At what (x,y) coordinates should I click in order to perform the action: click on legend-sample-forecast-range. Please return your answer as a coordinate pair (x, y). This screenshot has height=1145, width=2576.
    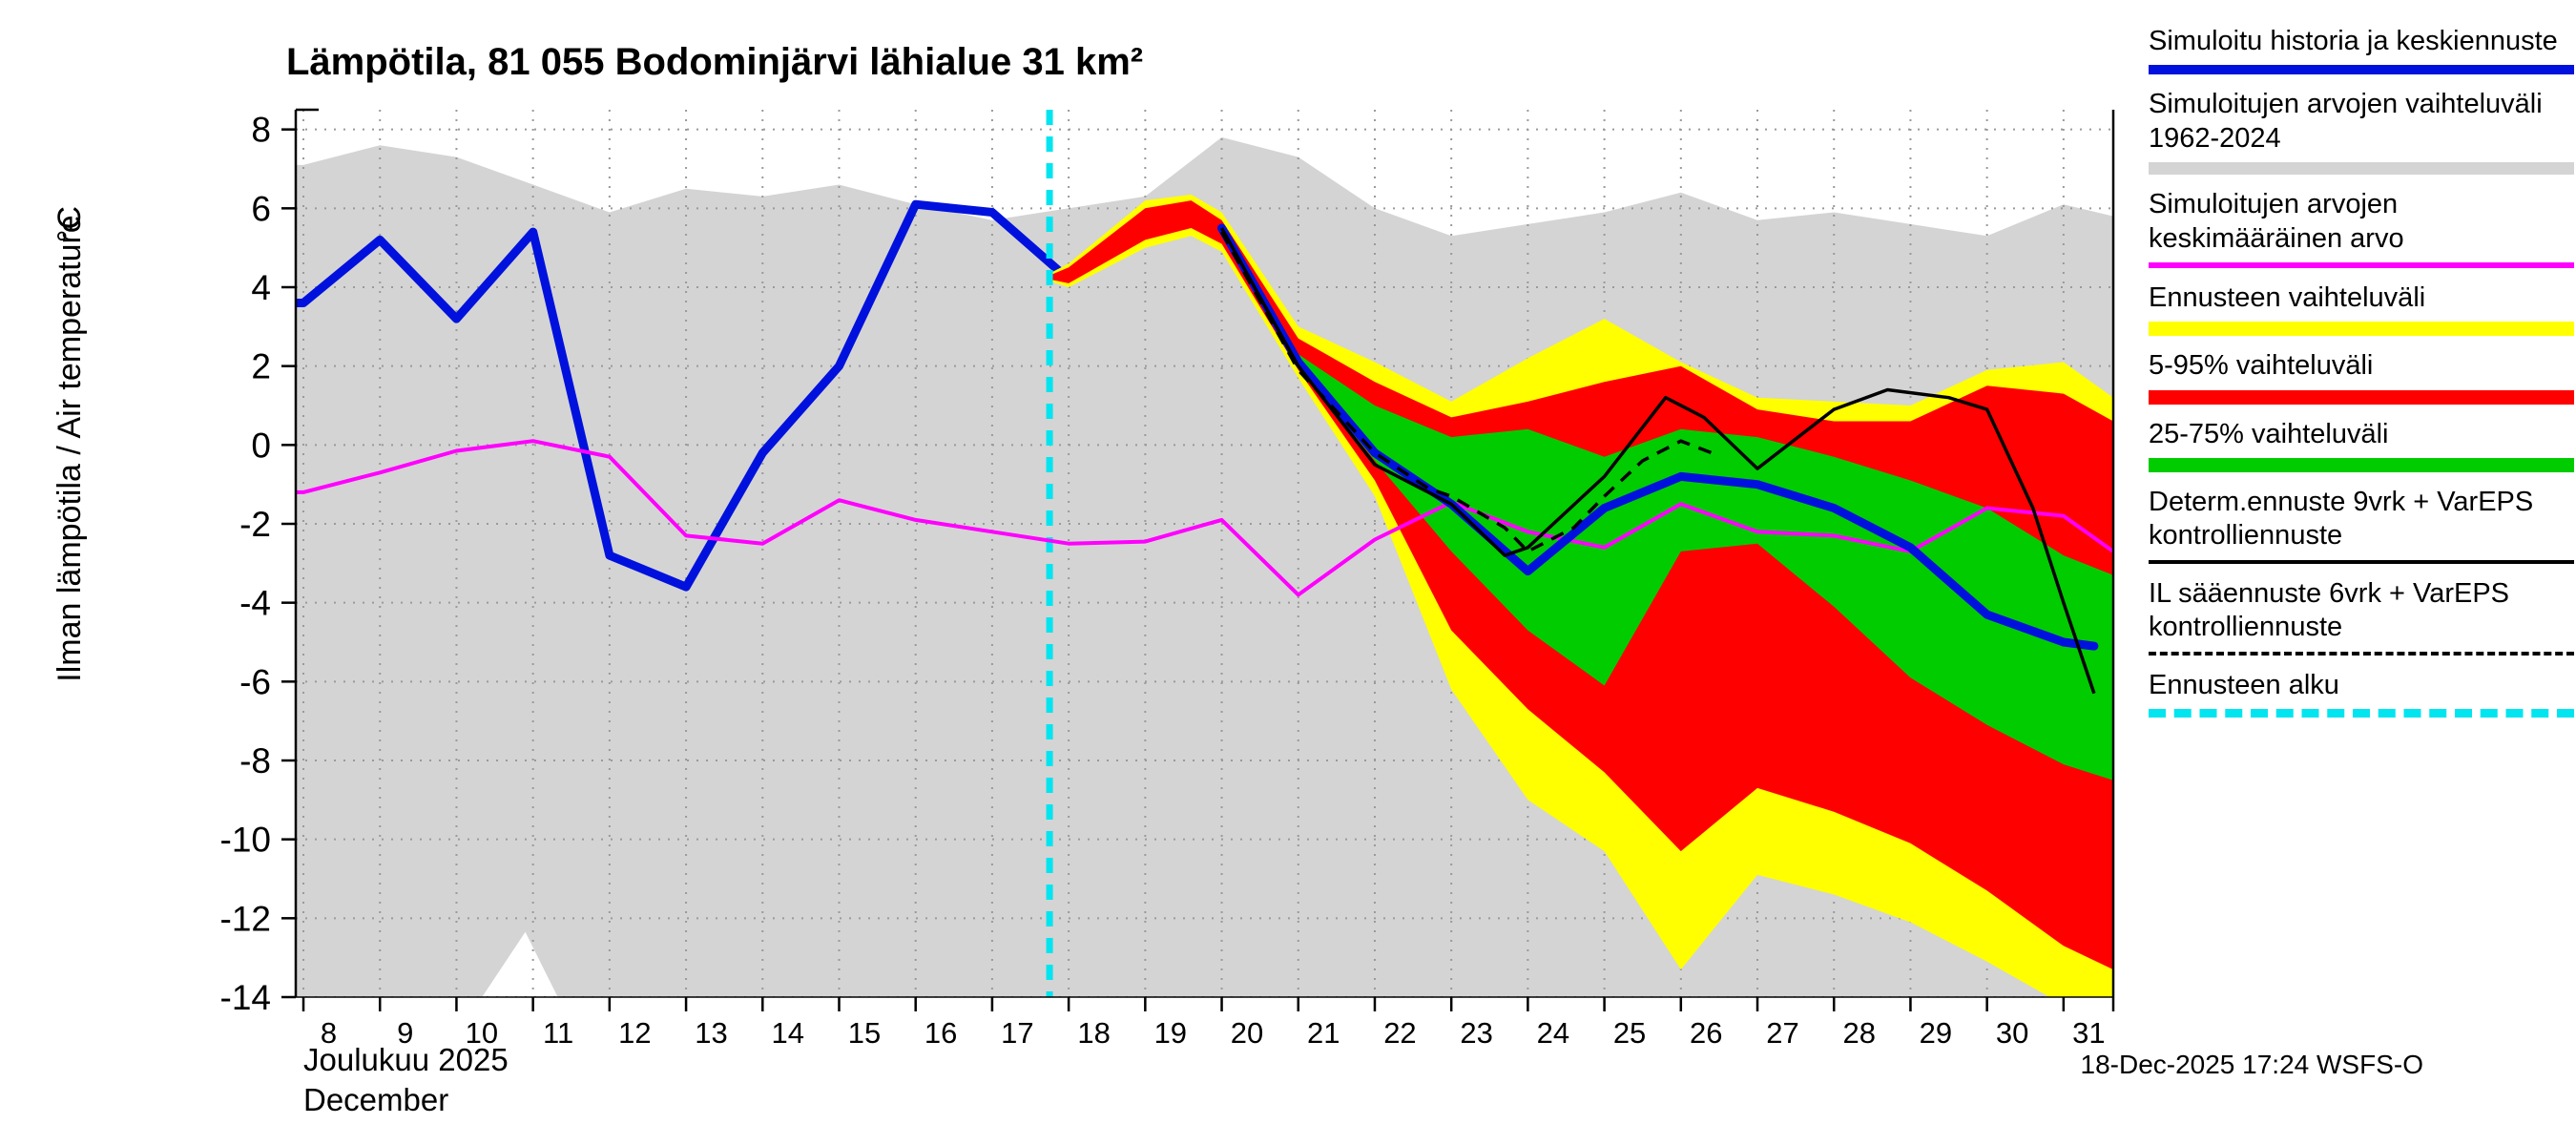
    Looking at the image, I should click on (2361, 329).